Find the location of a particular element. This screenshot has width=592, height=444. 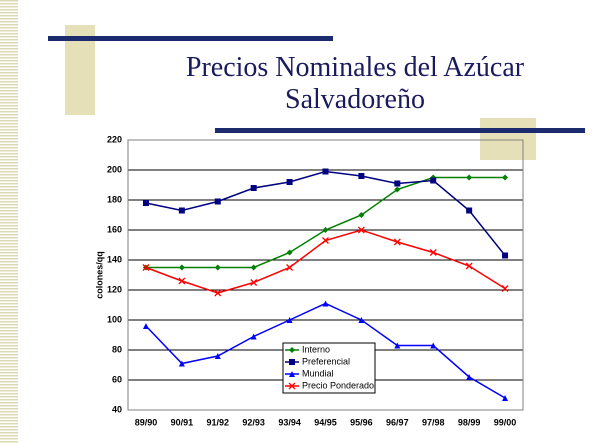

deco-block is located at coordinates (508, 139).